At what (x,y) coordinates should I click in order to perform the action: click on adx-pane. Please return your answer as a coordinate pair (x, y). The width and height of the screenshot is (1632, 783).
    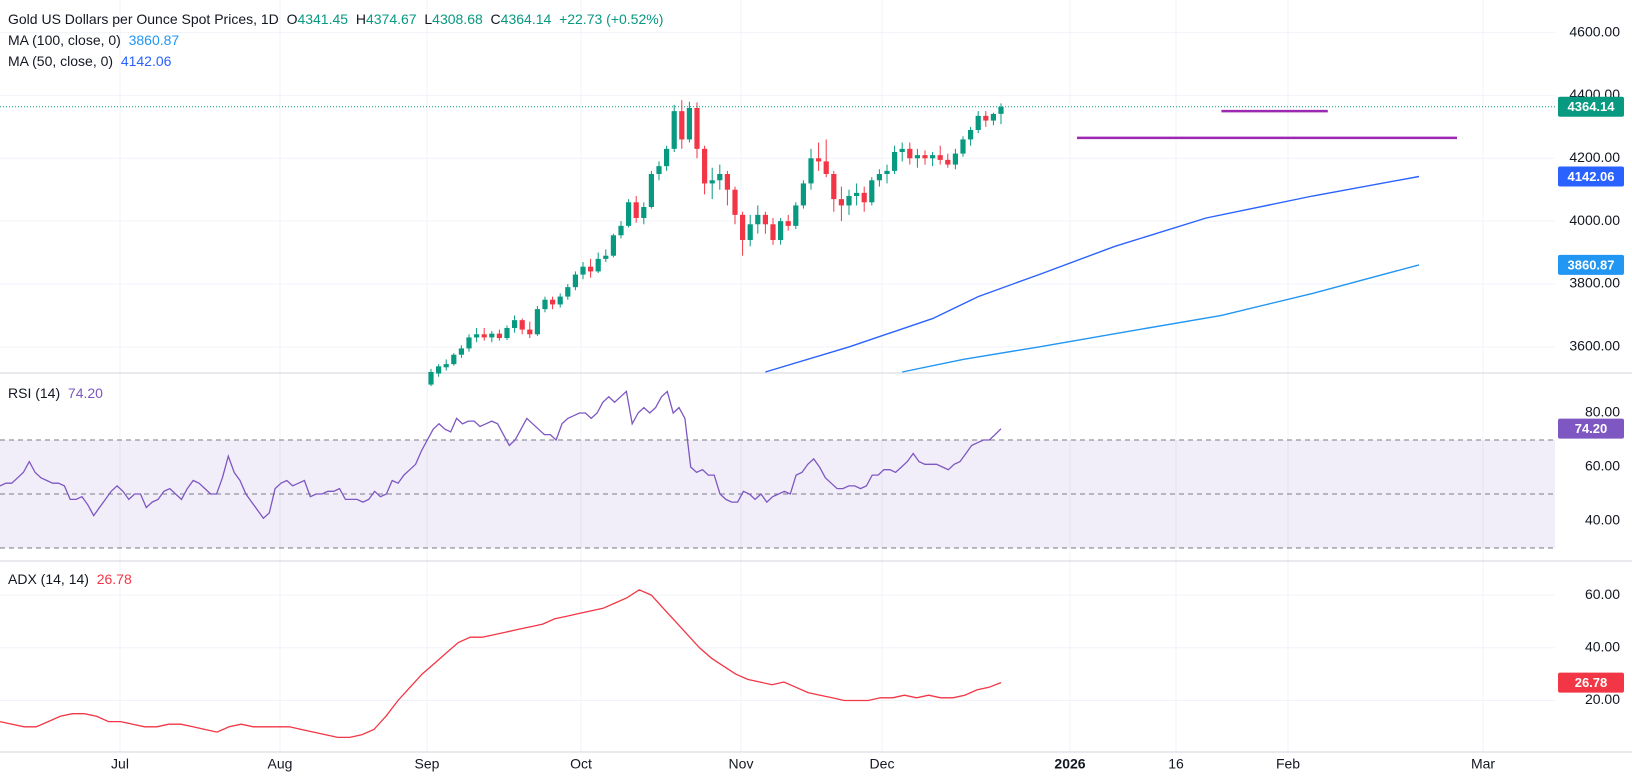
    Looking at the image, I should click on (501, 664).